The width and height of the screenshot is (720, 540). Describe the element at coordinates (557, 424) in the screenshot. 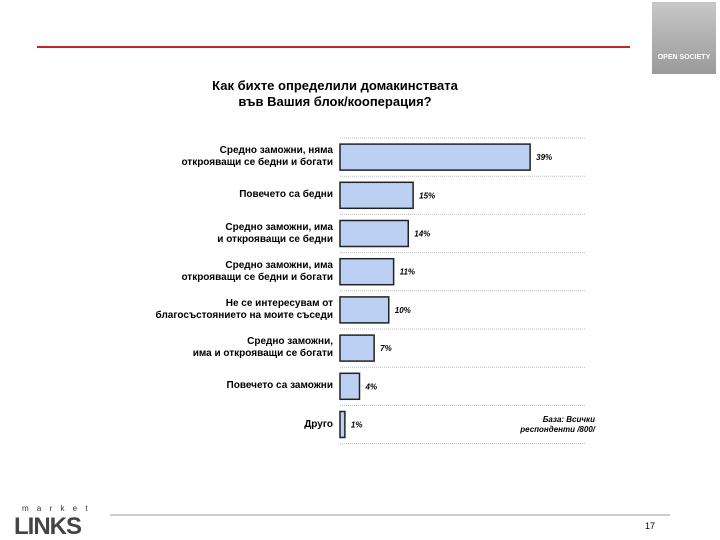

I see `note: База: Всички респонденти /800/` at that location.